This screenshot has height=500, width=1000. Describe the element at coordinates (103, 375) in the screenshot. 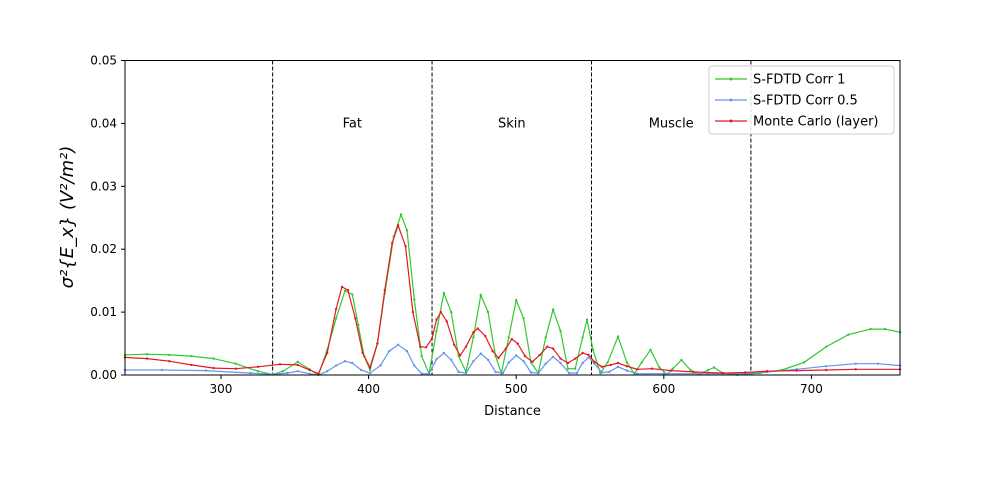

I see `y-tick-label-0: 0.00` at that location.